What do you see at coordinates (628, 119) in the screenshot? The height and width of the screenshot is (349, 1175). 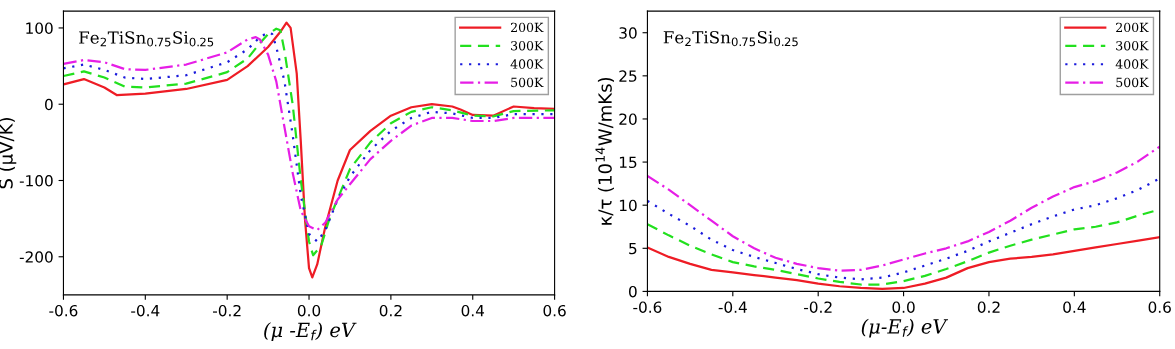 I see `y-tick-label: 20` at bounding box center [628, 119].